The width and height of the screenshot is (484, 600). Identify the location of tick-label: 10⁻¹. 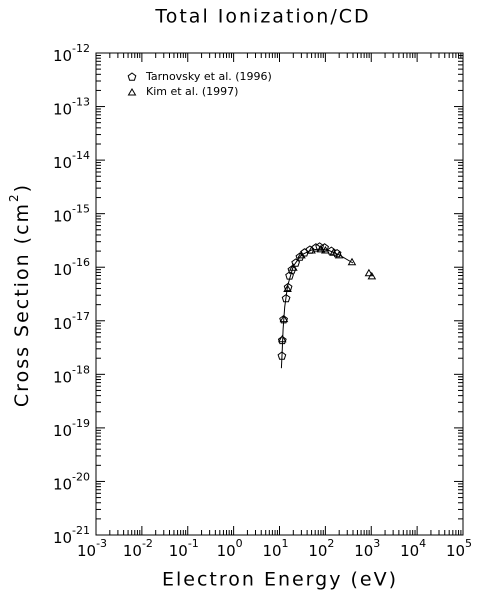
(184, 548).